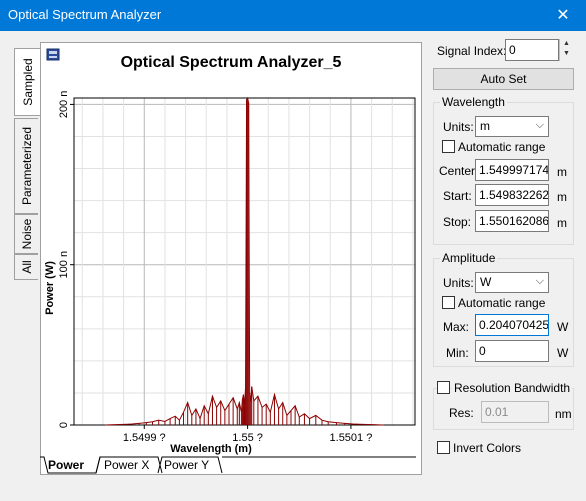 The height and width of the screenshot is (501, 586). I want to click on min-unit: W, so click(563, 353).